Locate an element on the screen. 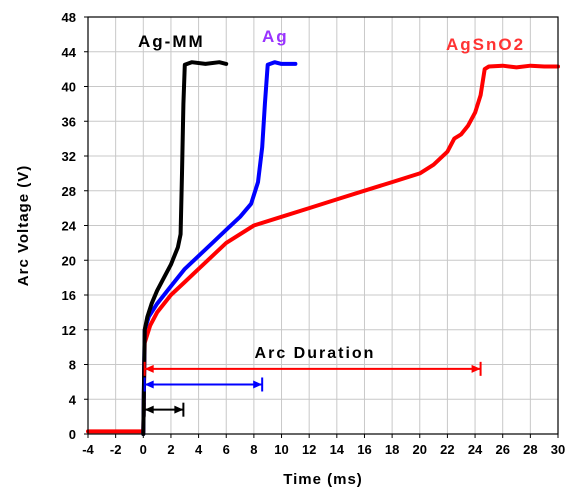 This screenshot has height=491, width=571. x-tick-label: 4 is located at coordinates (199, 449).